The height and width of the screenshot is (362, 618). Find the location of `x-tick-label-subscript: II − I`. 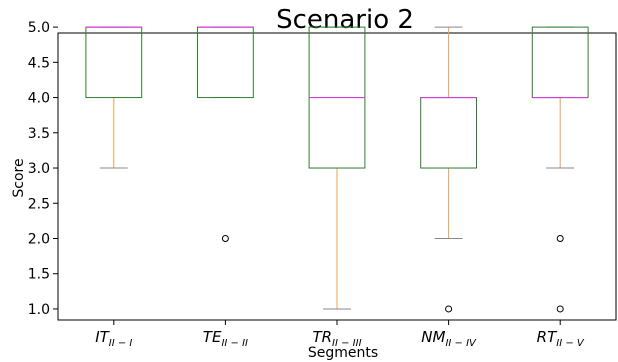

x-tick-label-subscript: II − I is located at coordinates (121, 343).